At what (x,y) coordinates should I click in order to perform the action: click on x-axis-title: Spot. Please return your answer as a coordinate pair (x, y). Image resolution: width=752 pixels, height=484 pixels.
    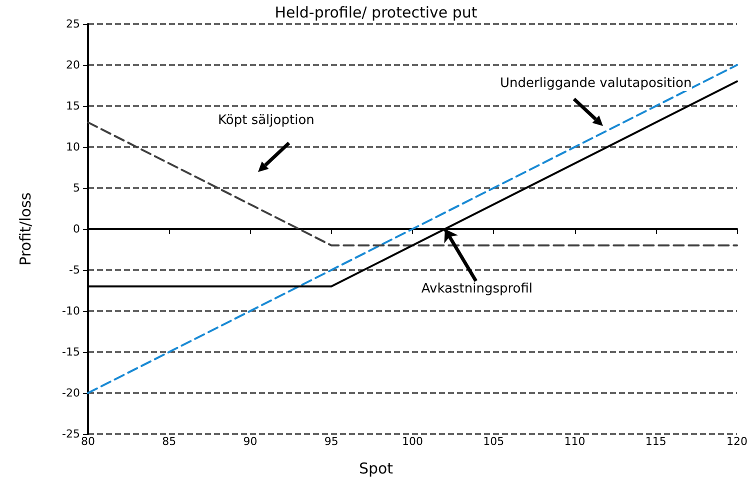
    Looking at the image, I should click on (376, 469).